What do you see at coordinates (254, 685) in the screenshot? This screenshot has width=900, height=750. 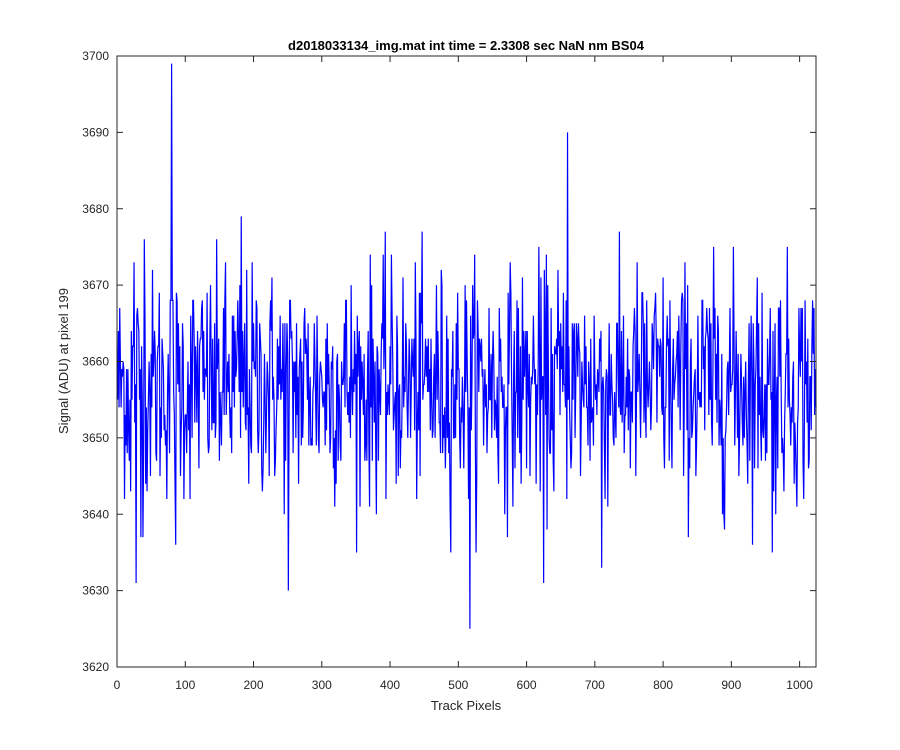 I see `x-tick-label: 200` at bounding box center [254, 685].